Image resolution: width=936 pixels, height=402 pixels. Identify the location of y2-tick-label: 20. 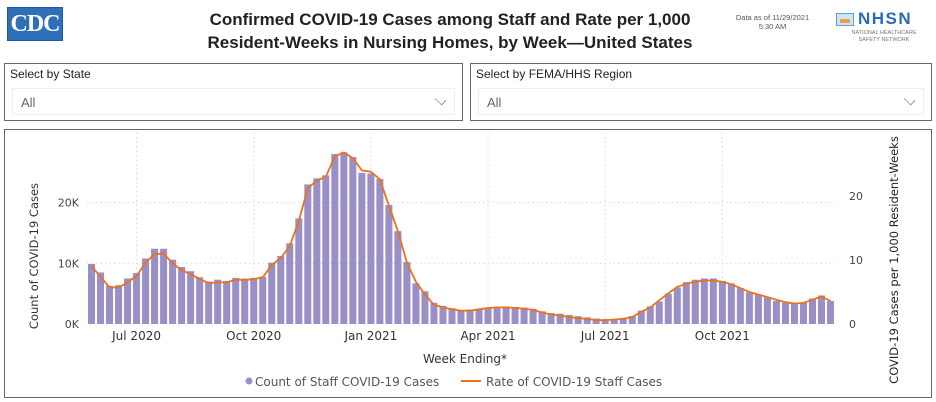
(856, 196).